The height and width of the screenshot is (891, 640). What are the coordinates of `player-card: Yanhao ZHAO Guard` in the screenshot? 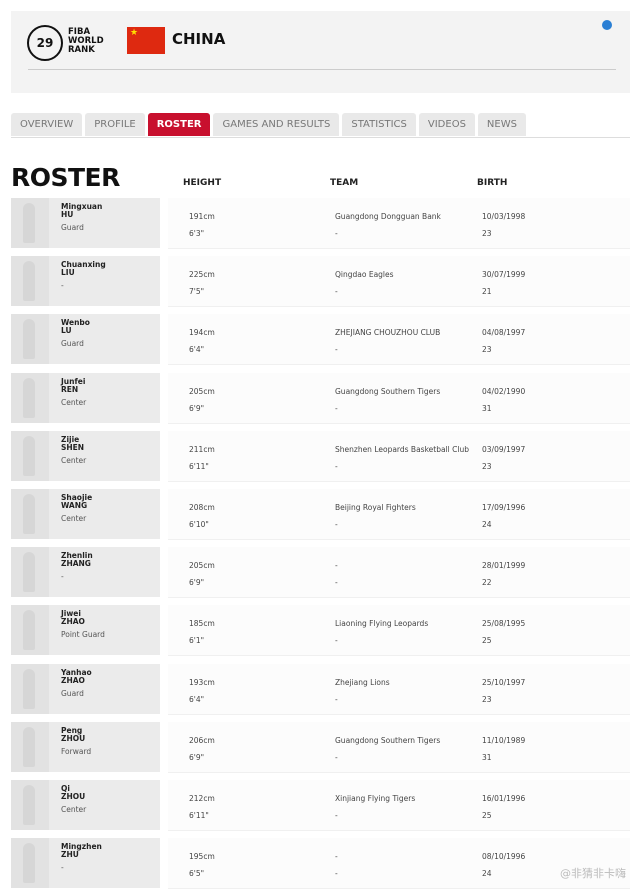 It's located at (85, 688).